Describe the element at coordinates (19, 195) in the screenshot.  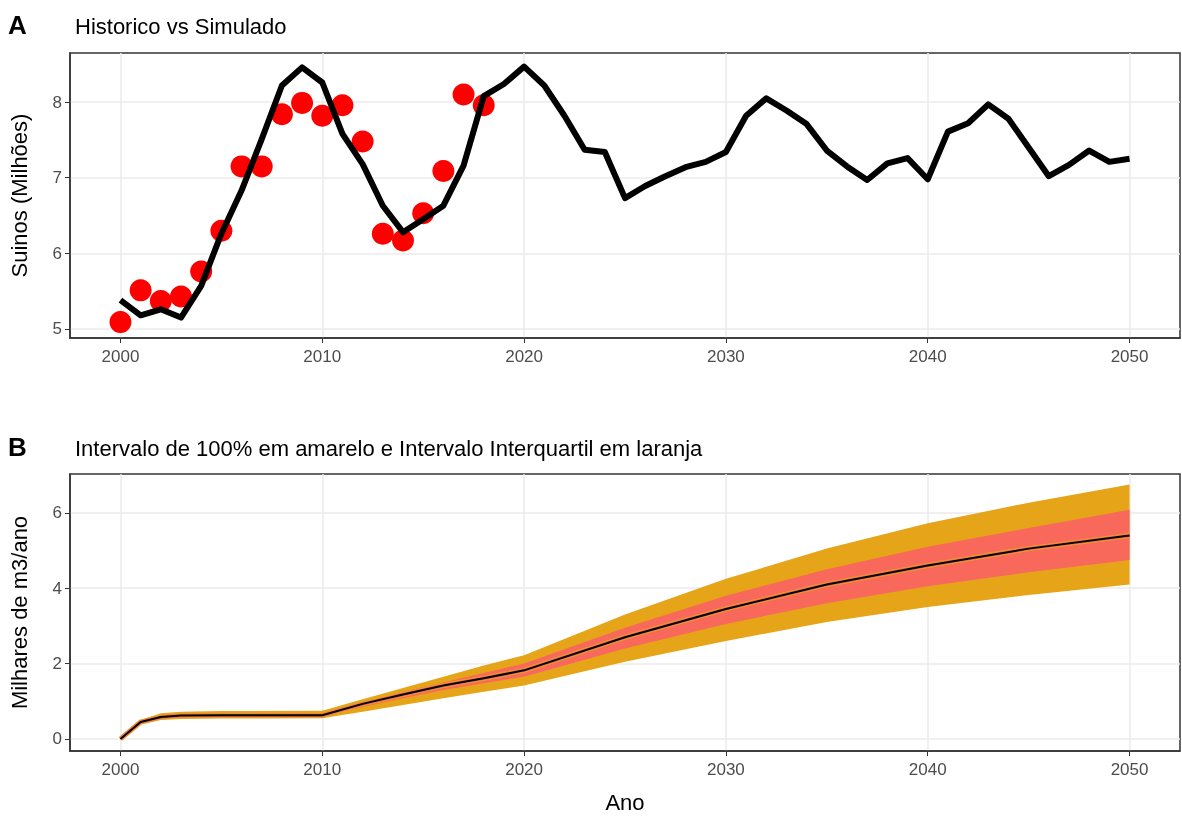
I see `y-axis-title: Suinos (Milhões)` at that location.